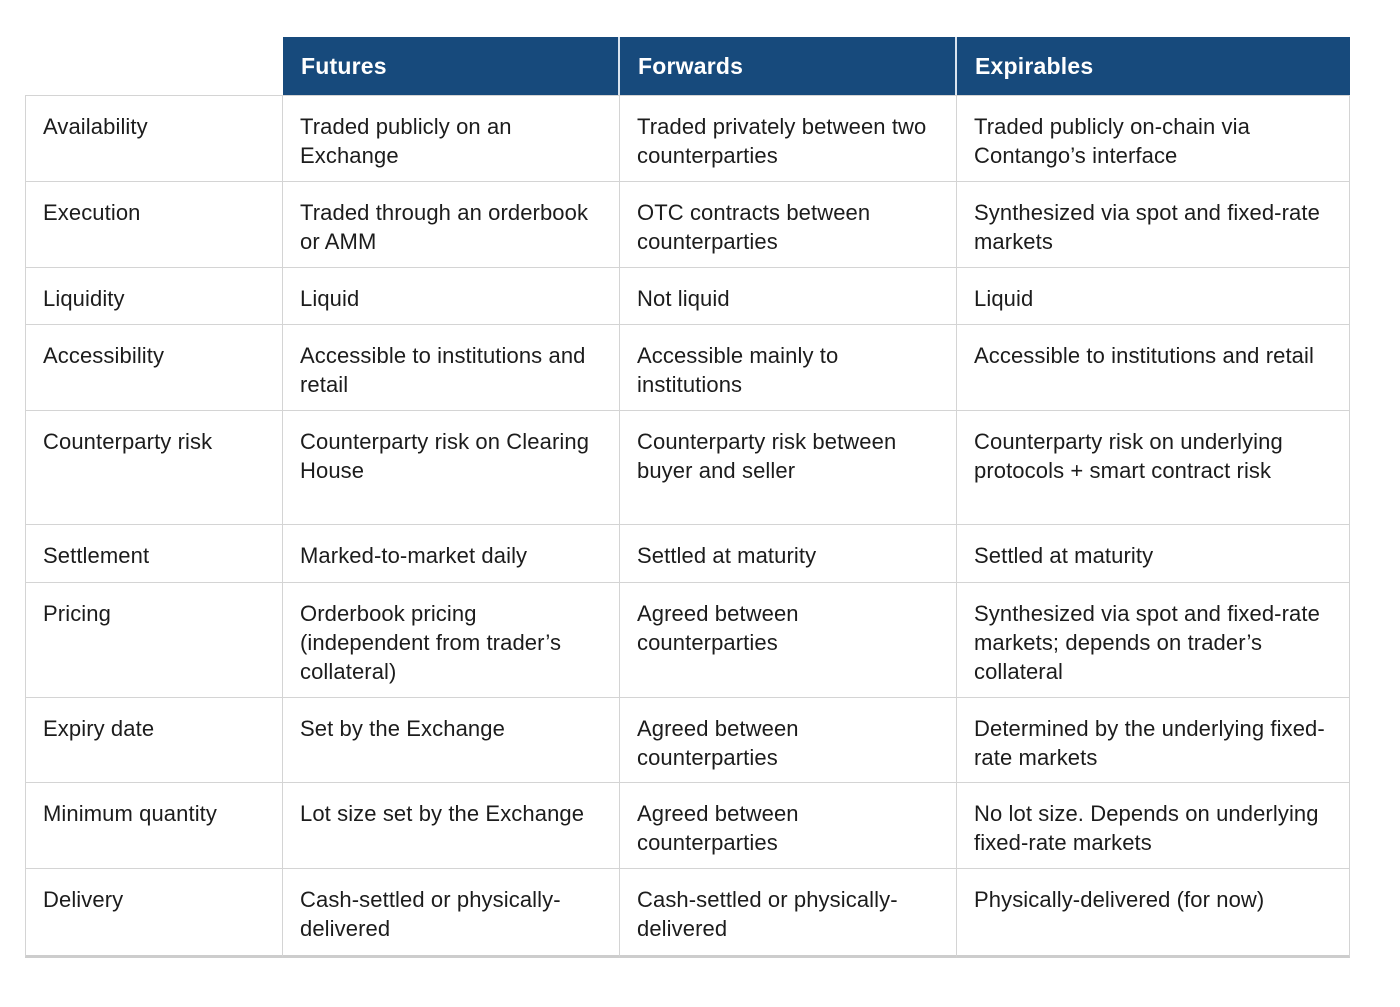 The width and height of the screenshot is (1400, 1007). What do you see at coordinates (788, 225) in the screenshot?
I see `cell-execution-forwards: OTC contracts between counterparties` at bounding box center [788, 225].